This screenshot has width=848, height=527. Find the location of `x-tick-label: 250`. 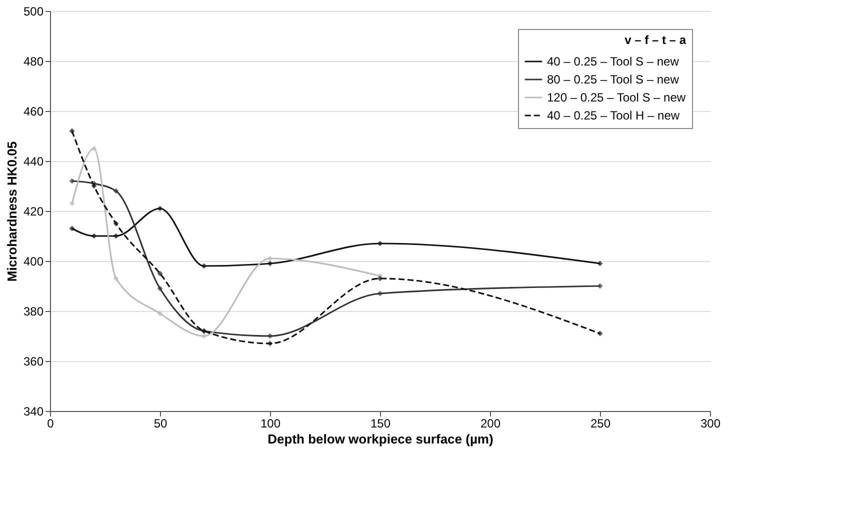

x-tick-label: 250 is located at coordinates (600, 423).